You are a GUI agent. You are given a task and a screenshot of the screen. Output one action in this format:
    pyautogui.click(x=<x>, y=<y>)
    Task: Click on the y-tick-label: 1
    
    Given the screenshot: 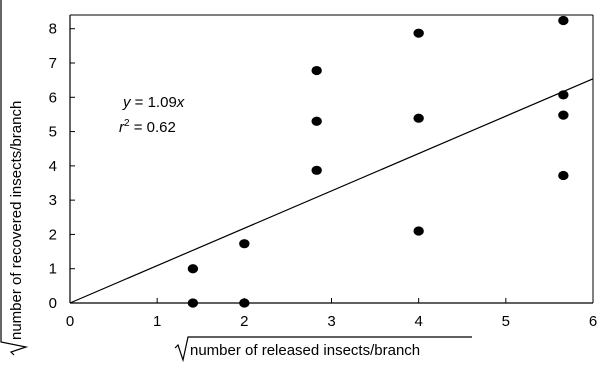 What is the action you would take?
    pyautogui.click(x=53, y=269)
    